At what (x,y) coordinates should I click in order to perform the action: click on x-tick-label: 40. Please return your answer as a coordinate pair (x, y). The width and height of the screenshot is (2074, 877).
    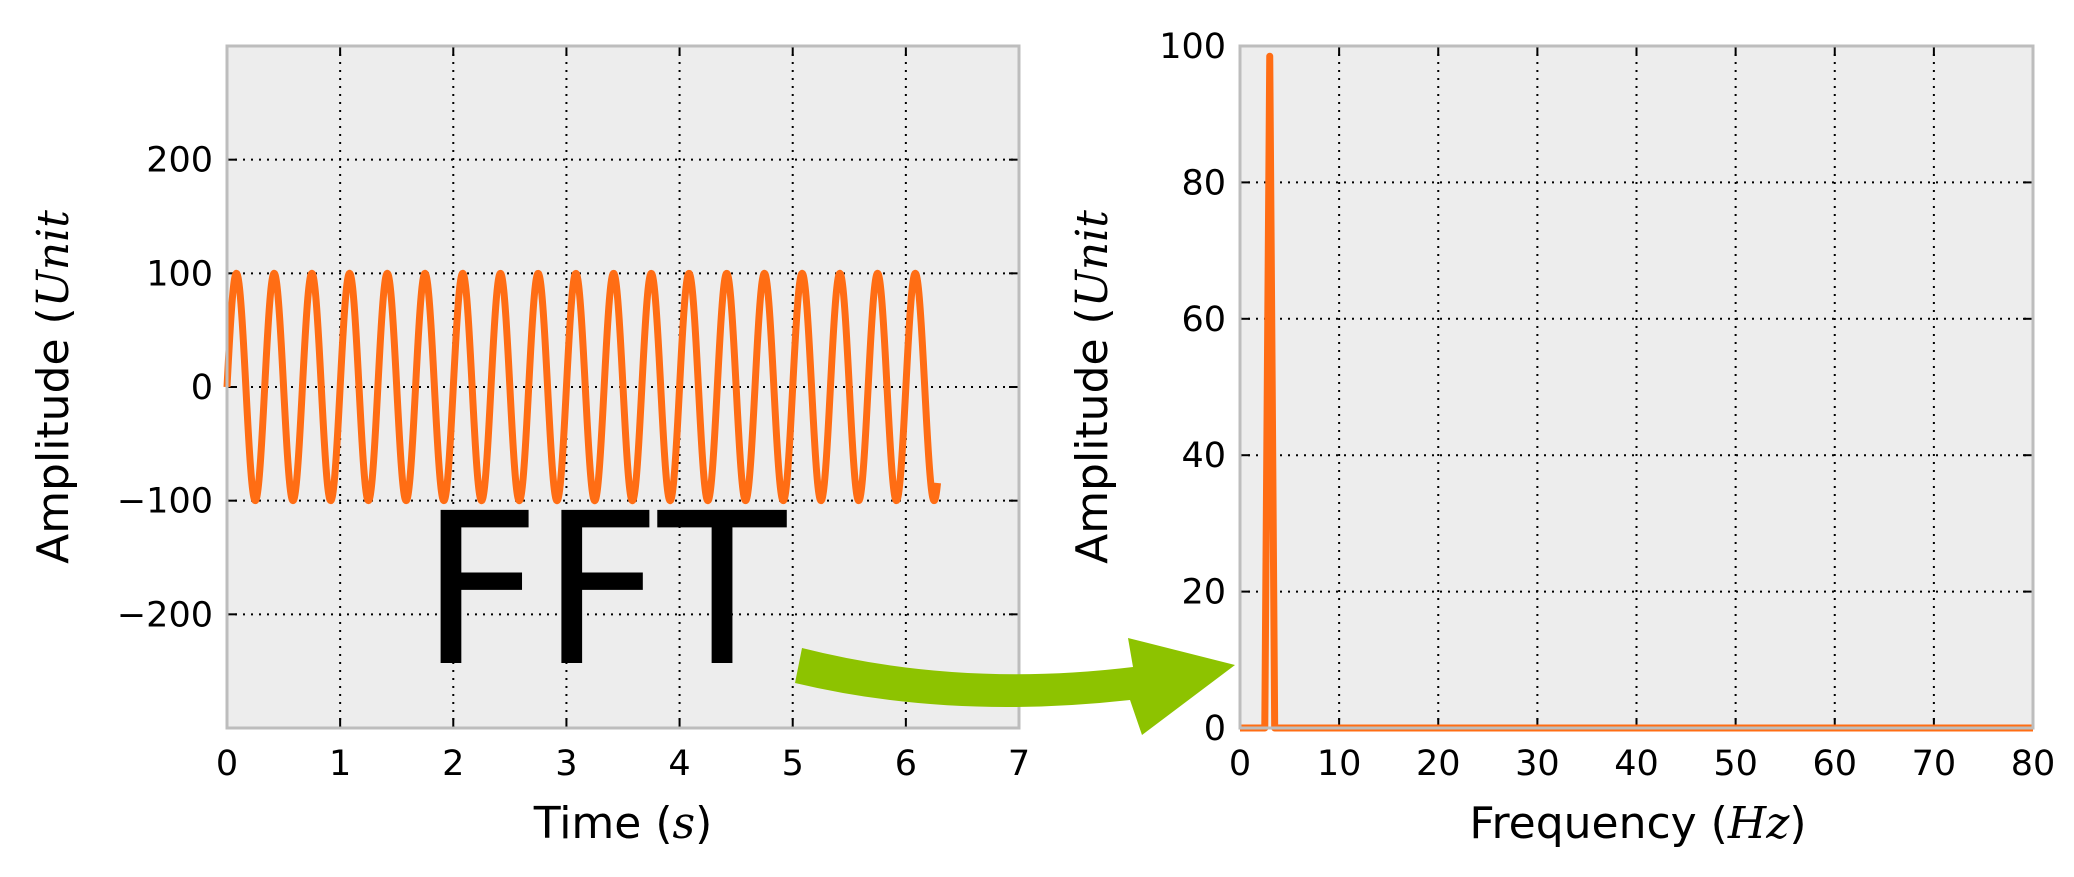
    Looking at the image, I should click on (1636, 764).